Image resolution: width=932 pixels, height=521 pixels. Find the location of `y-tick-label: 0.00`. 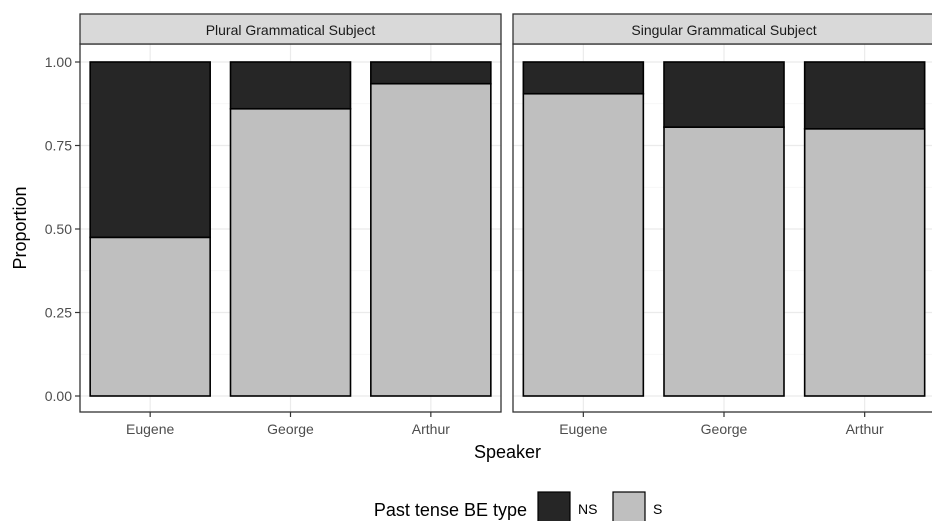

y-tick-label: 0.00 is located at coordinates (58, 396).